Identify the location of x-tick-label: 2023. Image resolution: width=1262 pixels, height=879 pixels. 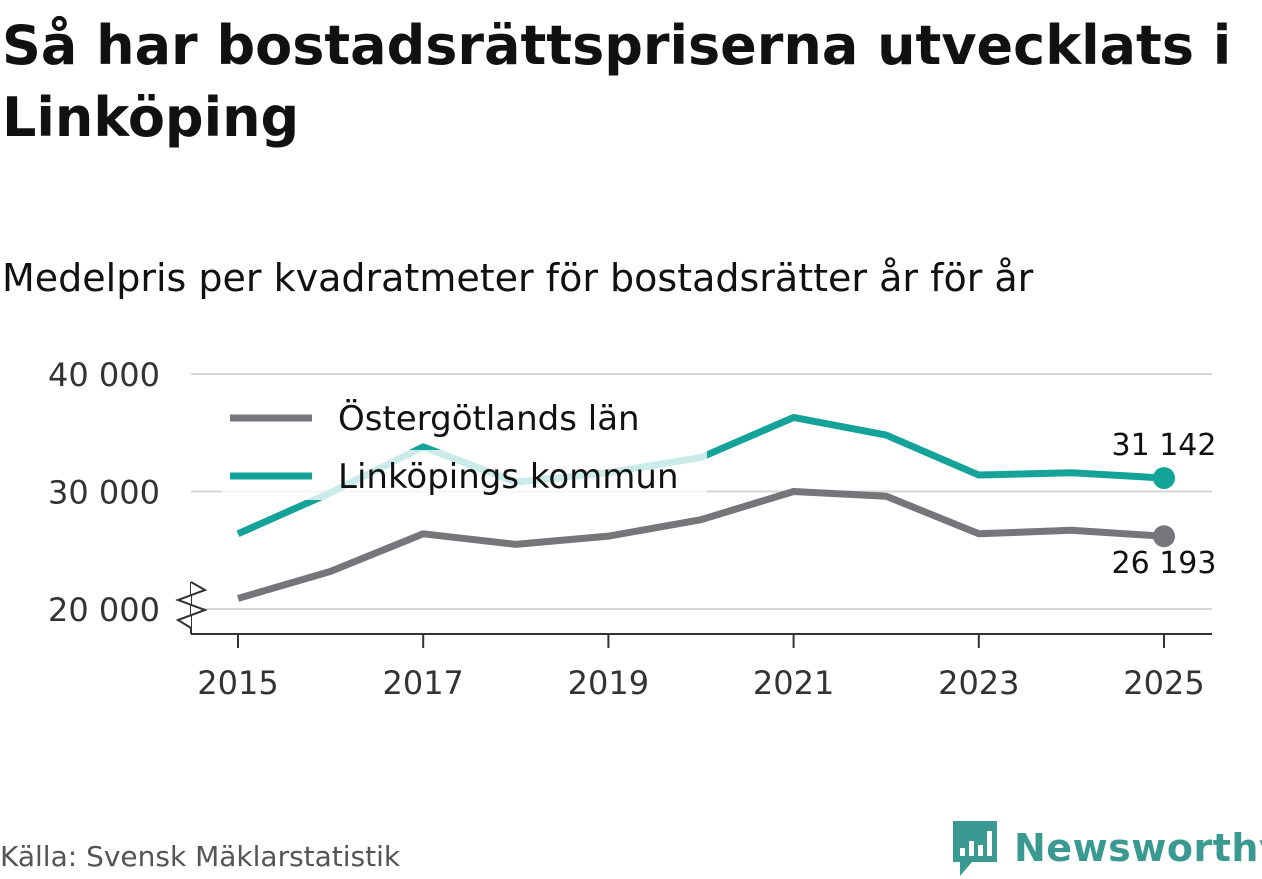
(978, 683).